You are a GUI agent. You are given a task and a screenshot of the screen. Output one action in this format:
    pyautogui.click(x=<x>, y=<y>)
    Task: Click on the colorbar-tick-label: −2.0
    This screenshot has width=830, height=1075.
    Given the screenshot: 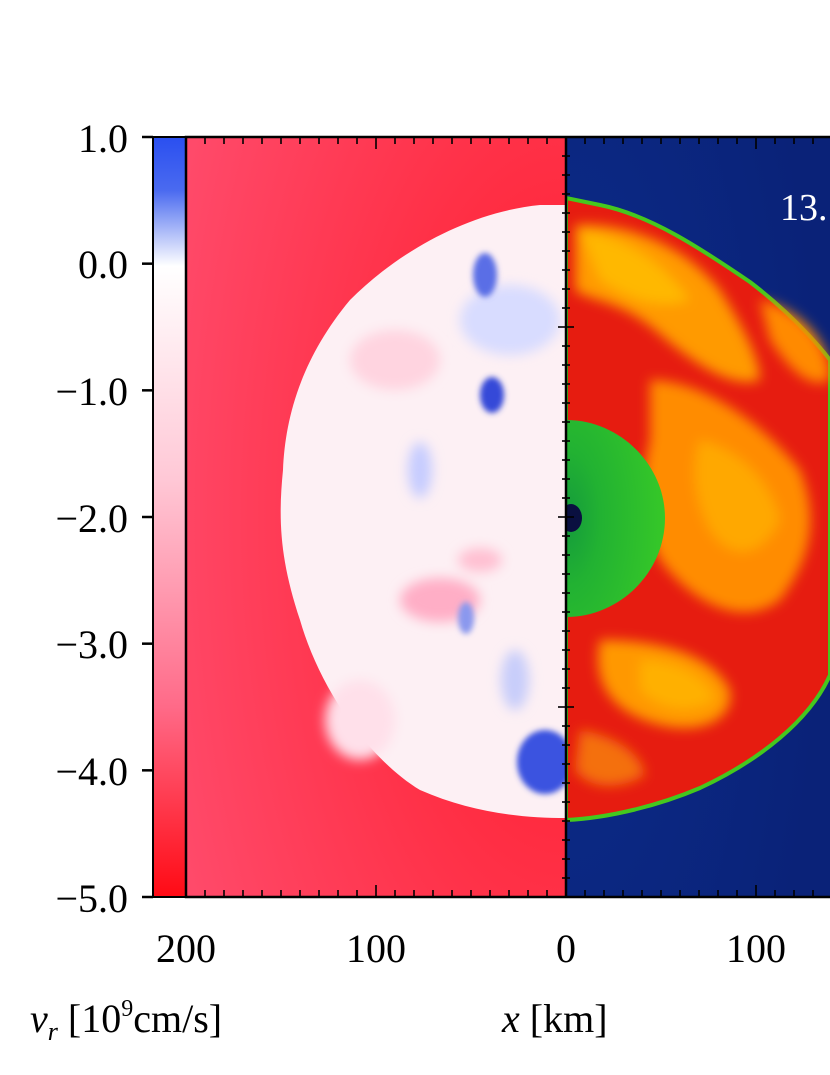 What is the action you would take?
    pyautogui.click(x=91, y=518)
    